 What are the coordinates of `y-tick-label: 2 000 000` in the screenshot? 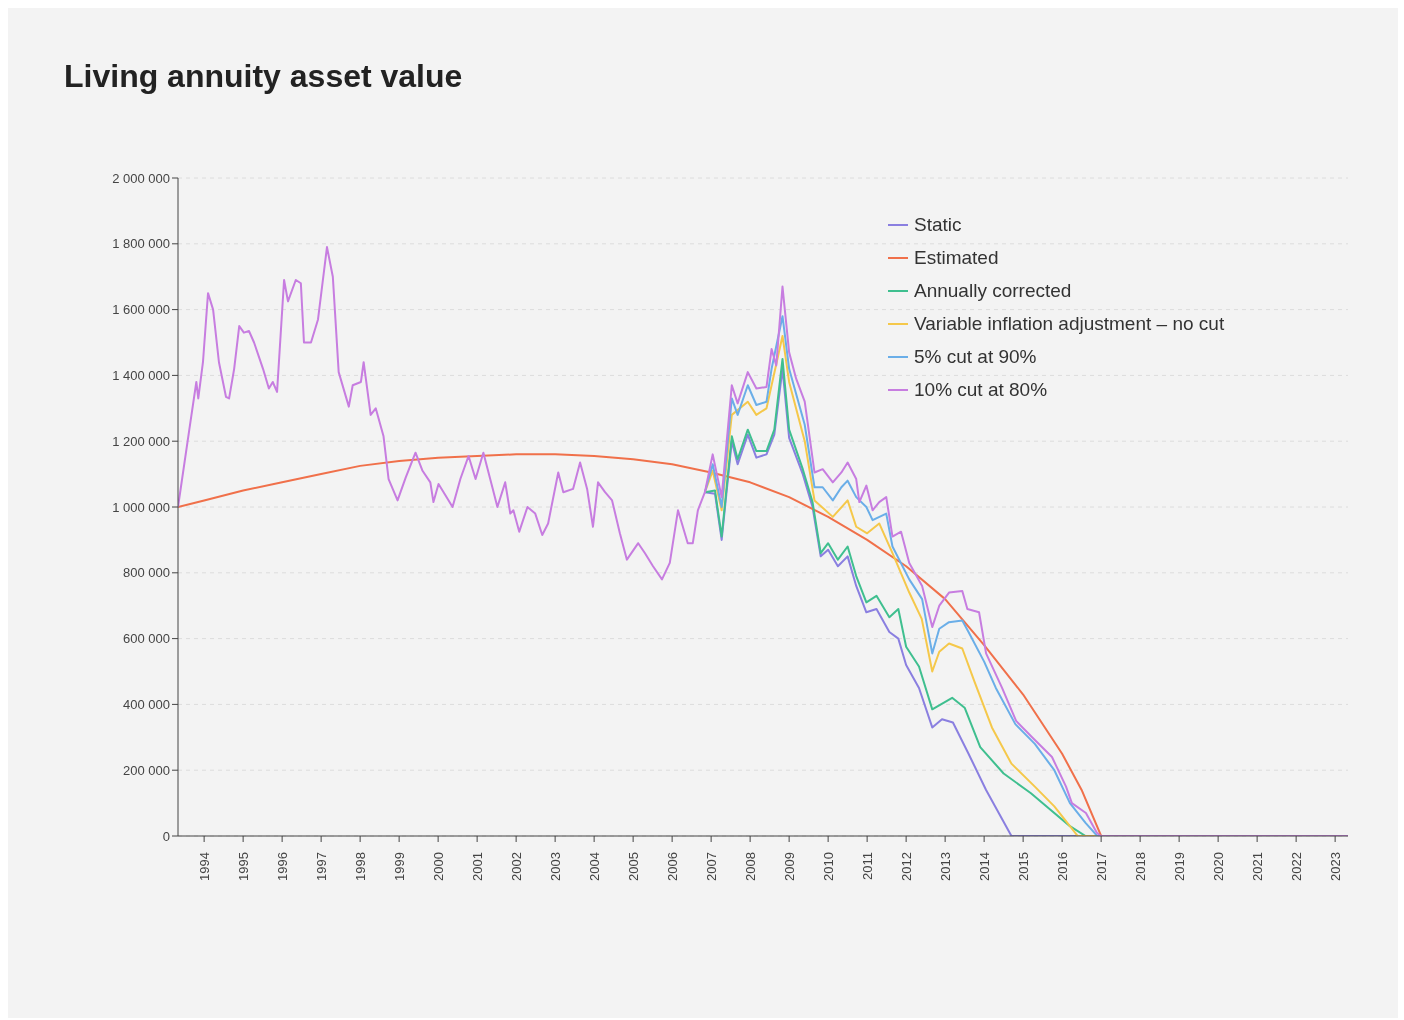 It's located at (141, 178).